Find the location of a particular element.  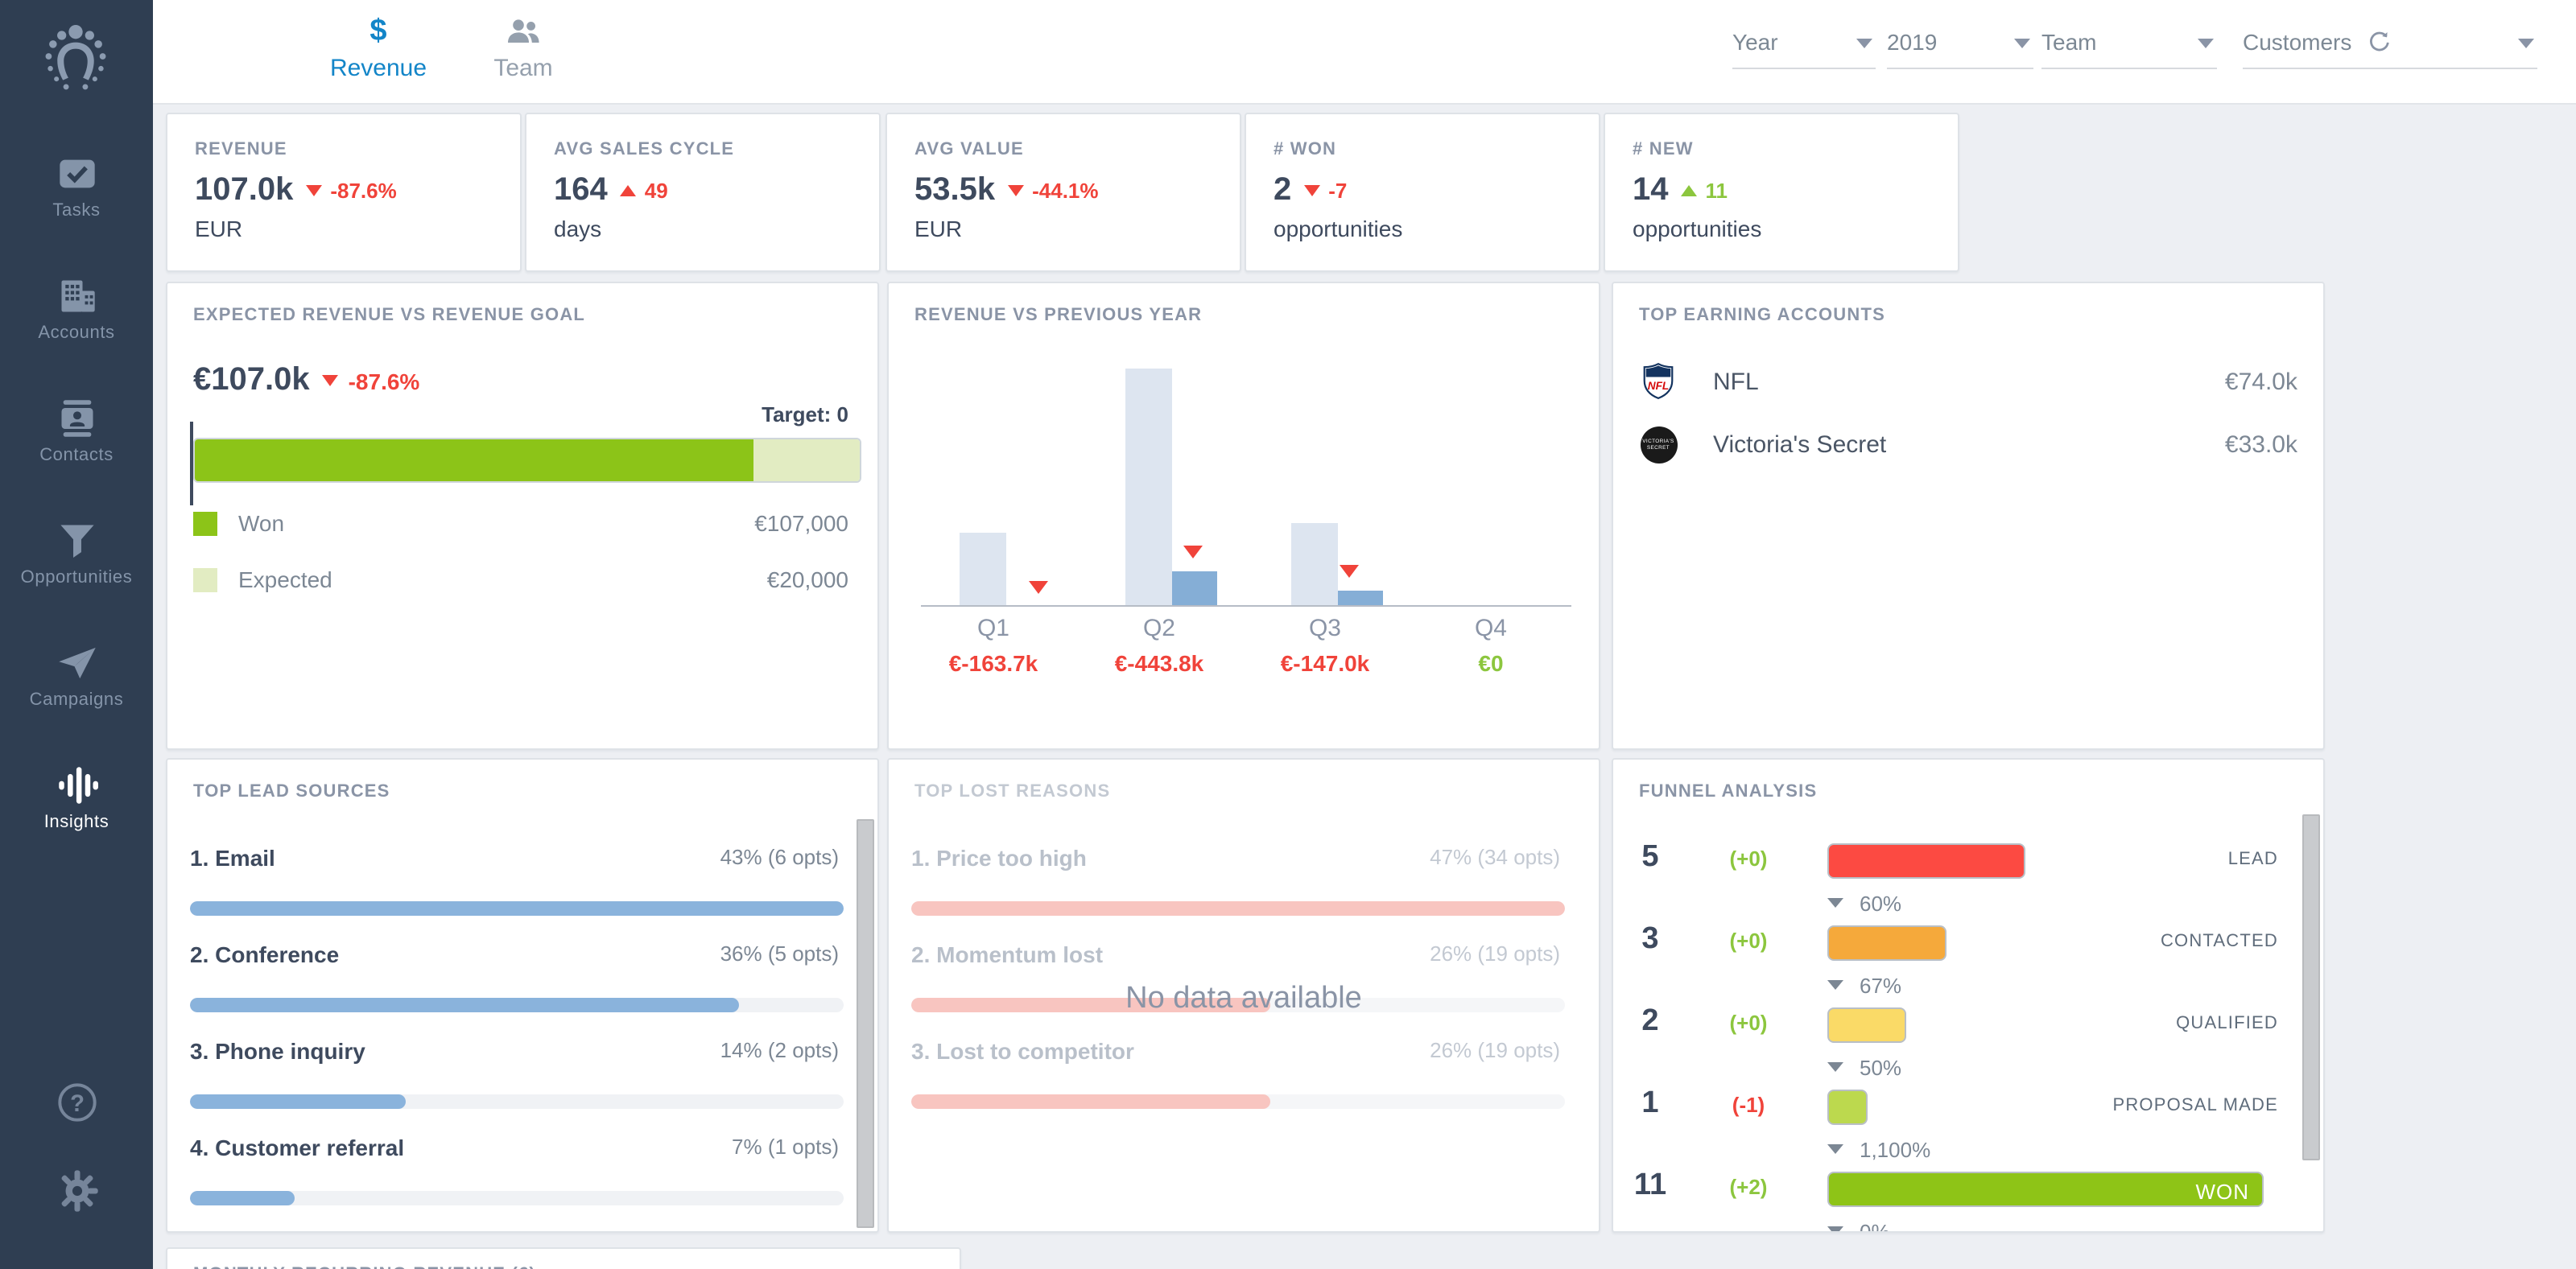

kpi-label: REVENUE is located at coordinates (241, 149).